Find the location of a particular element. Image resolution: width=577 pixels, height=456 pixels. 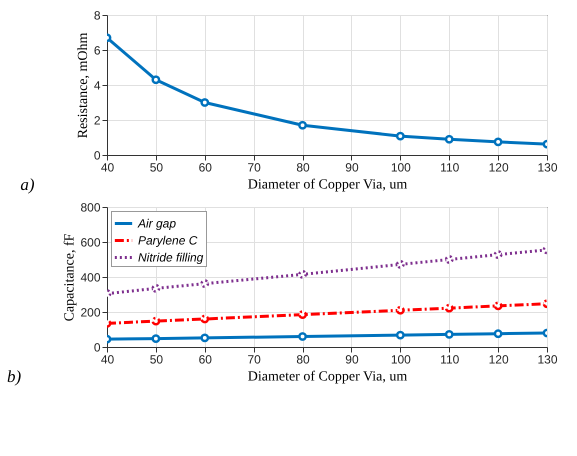

y-tick-label: 600 is located at coordinates (90, 243).